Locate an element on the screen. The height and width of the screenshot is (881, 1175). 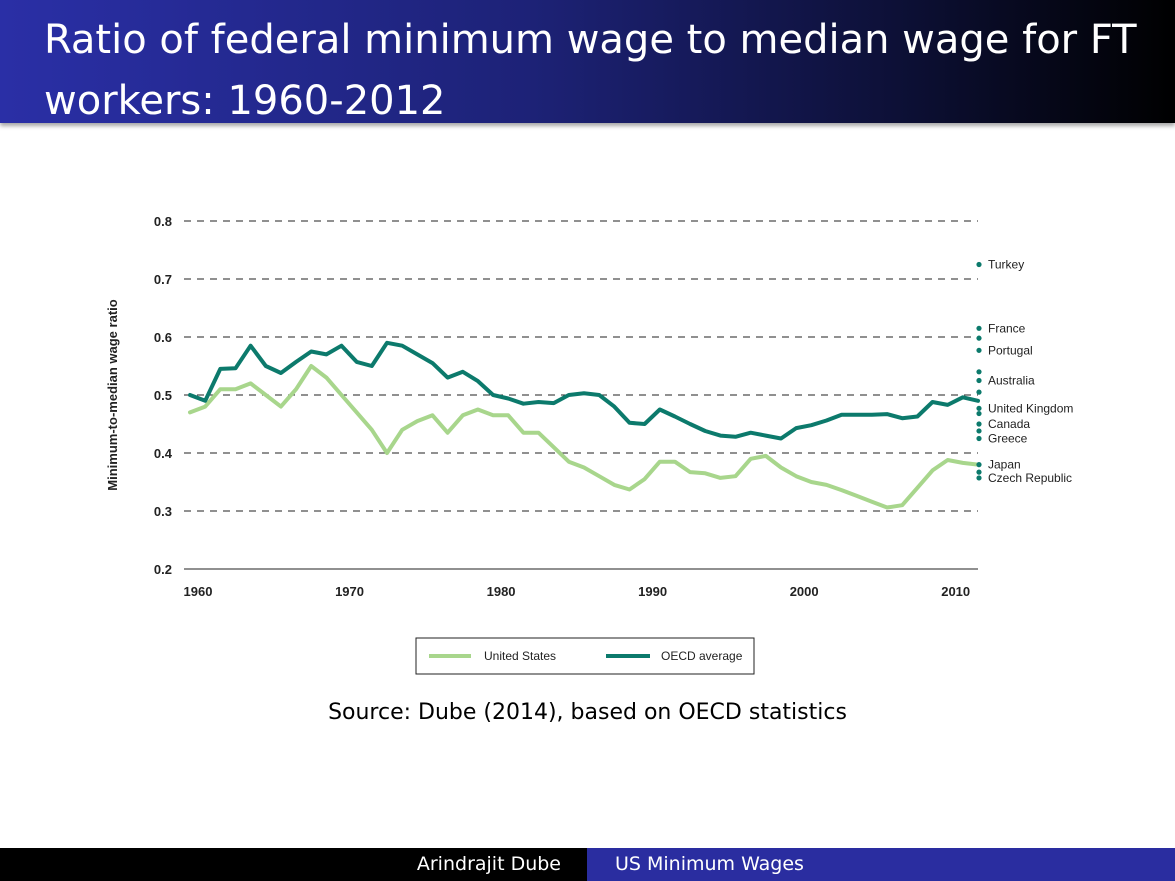
country-label: Australia is located at coordinates (1011, 381).